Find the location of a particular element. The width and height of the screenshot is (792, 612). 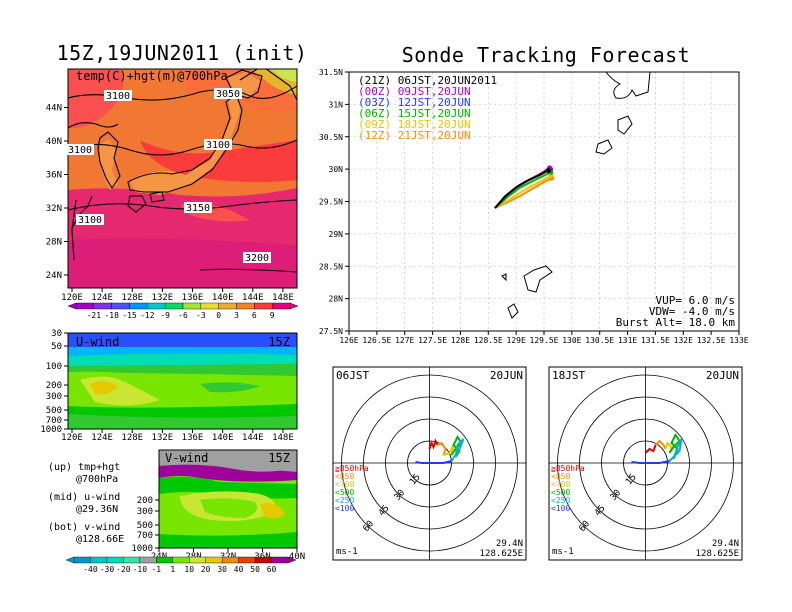

colorbar-tick-label: -1 is located at coordinates (156, 569).